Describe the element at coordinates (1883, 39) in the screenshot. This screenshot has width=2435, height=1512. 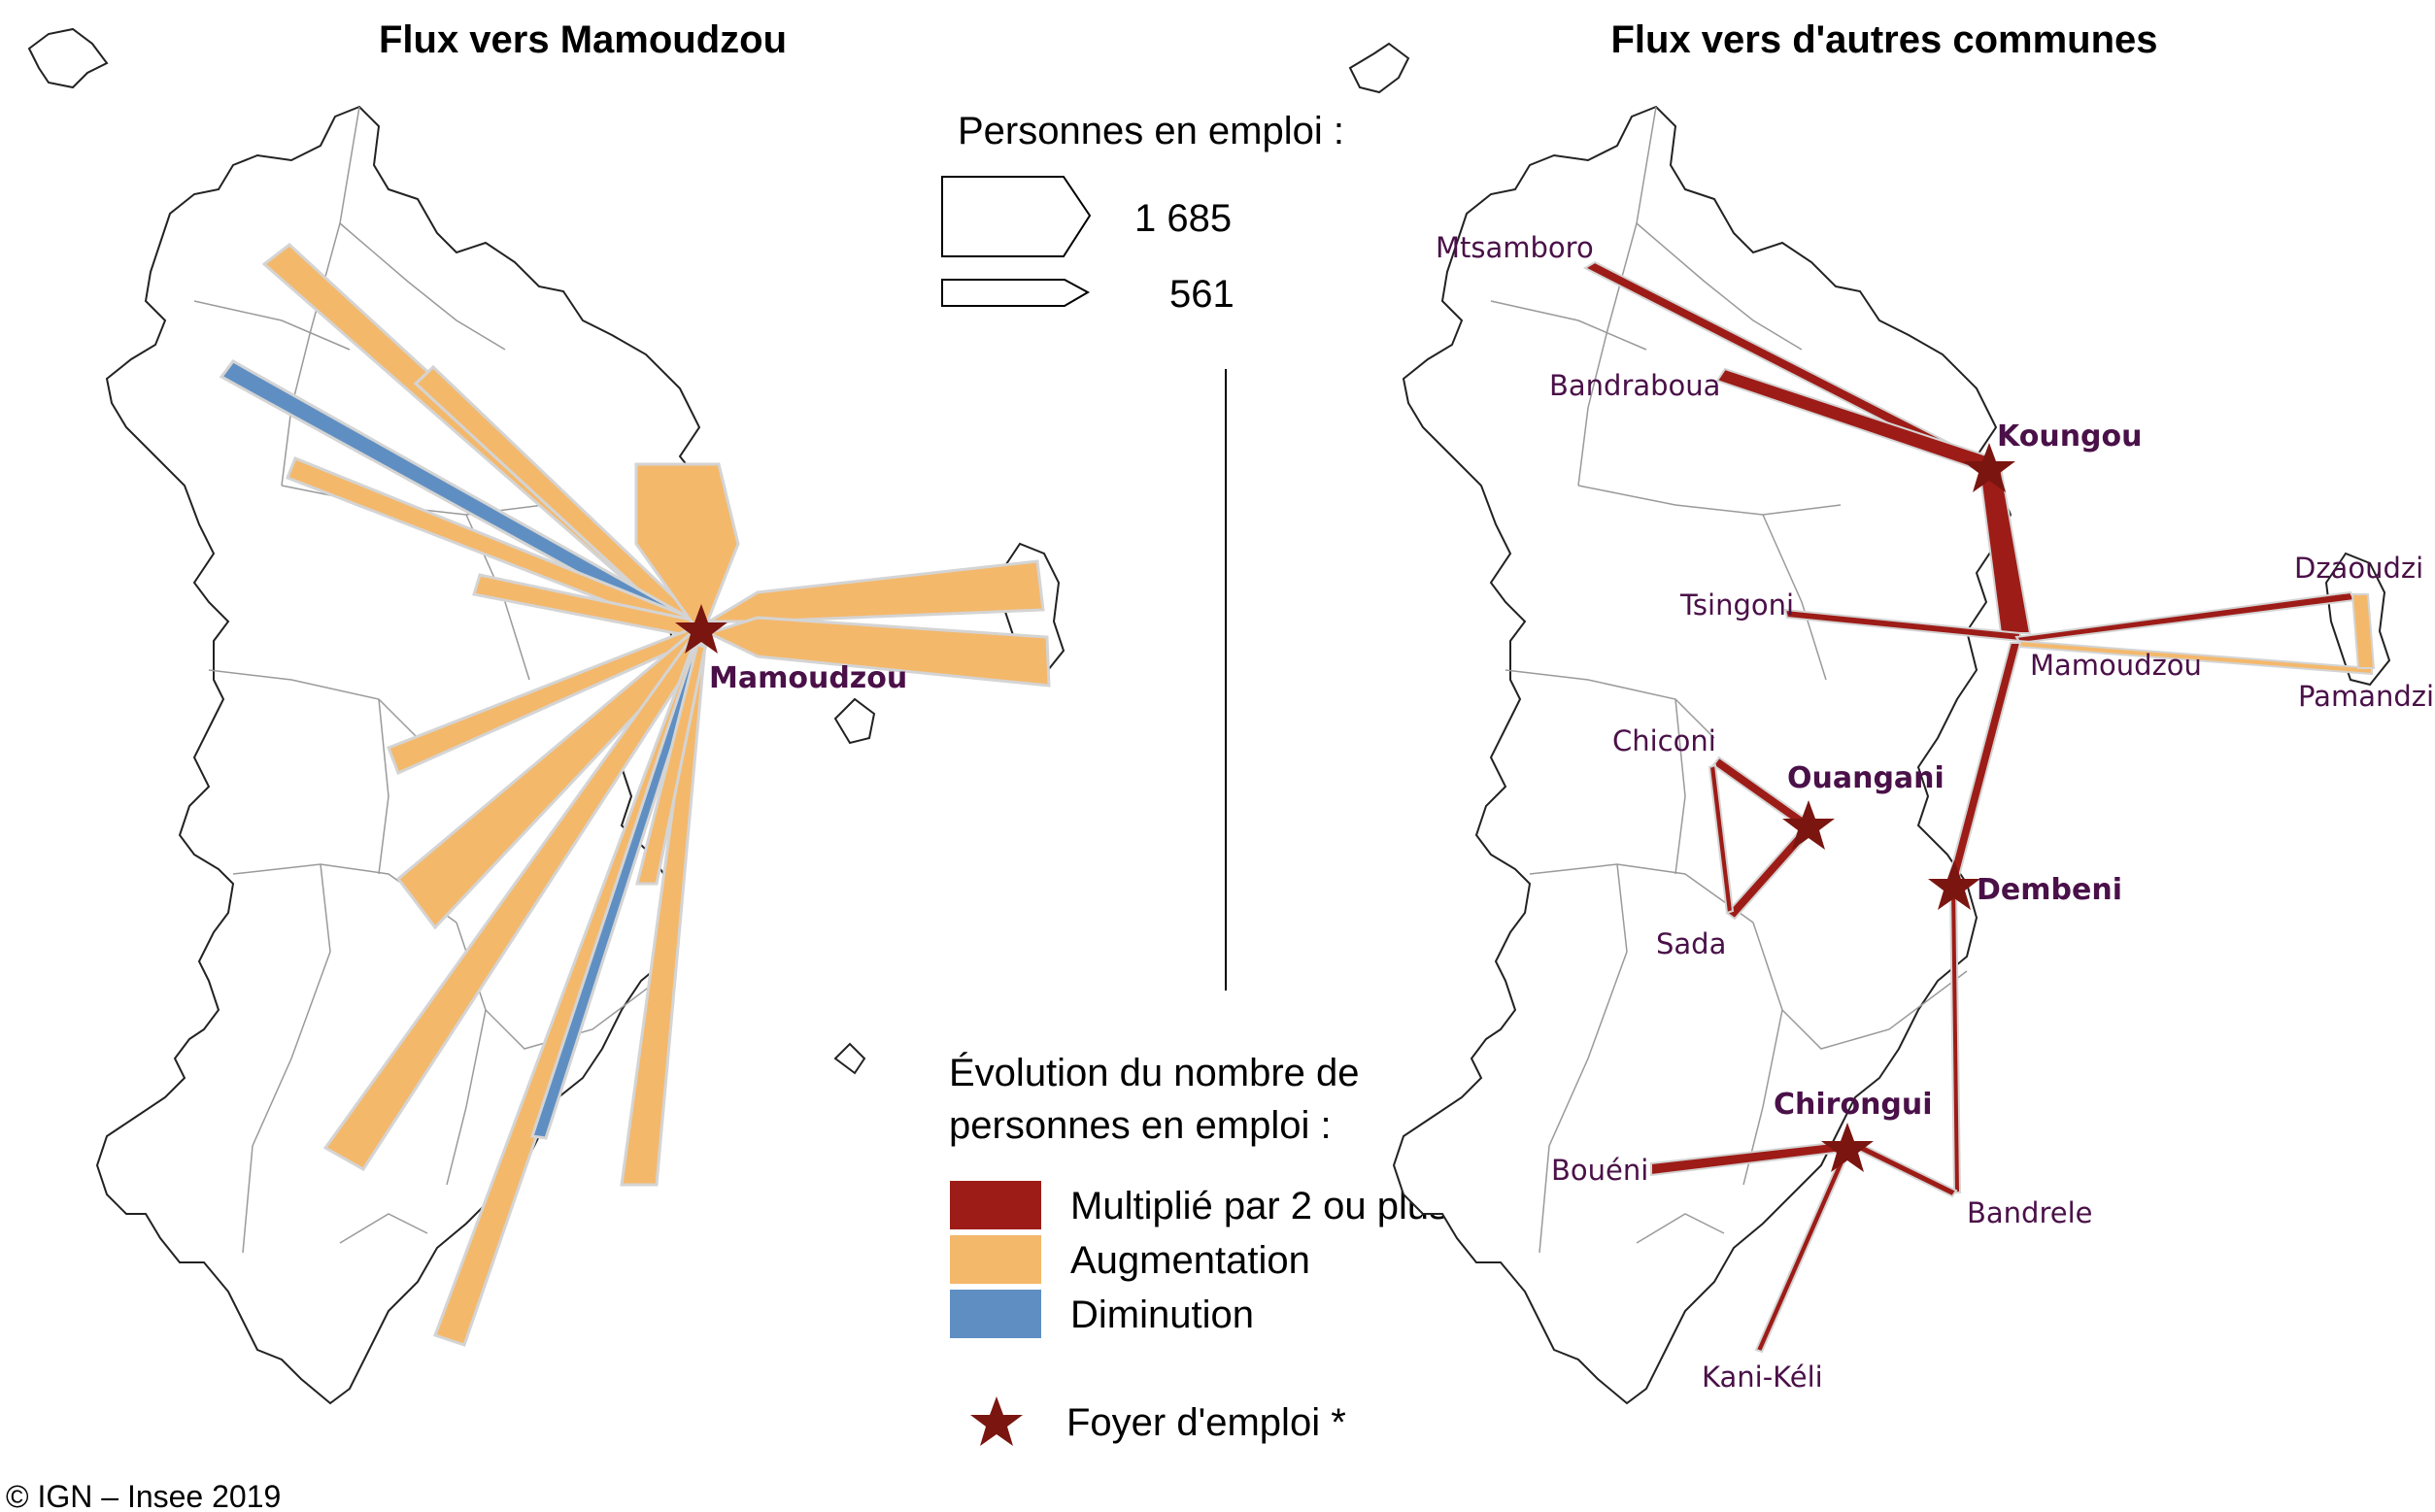
I see `right-map-title: Flux vers d'autres communes` at that location.